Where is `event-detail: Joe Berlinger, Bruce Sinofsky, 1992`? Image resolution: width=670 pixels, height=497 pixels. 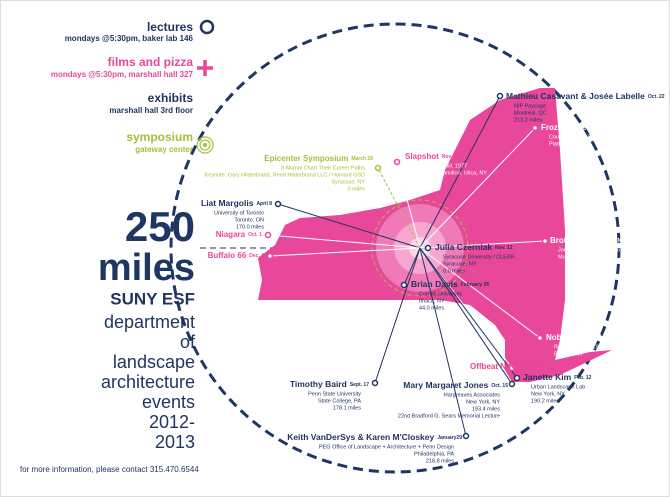 event-detail: Joe Berlinger, Bruce Sinofsky, 1992 is located at coordinates (601, 250).